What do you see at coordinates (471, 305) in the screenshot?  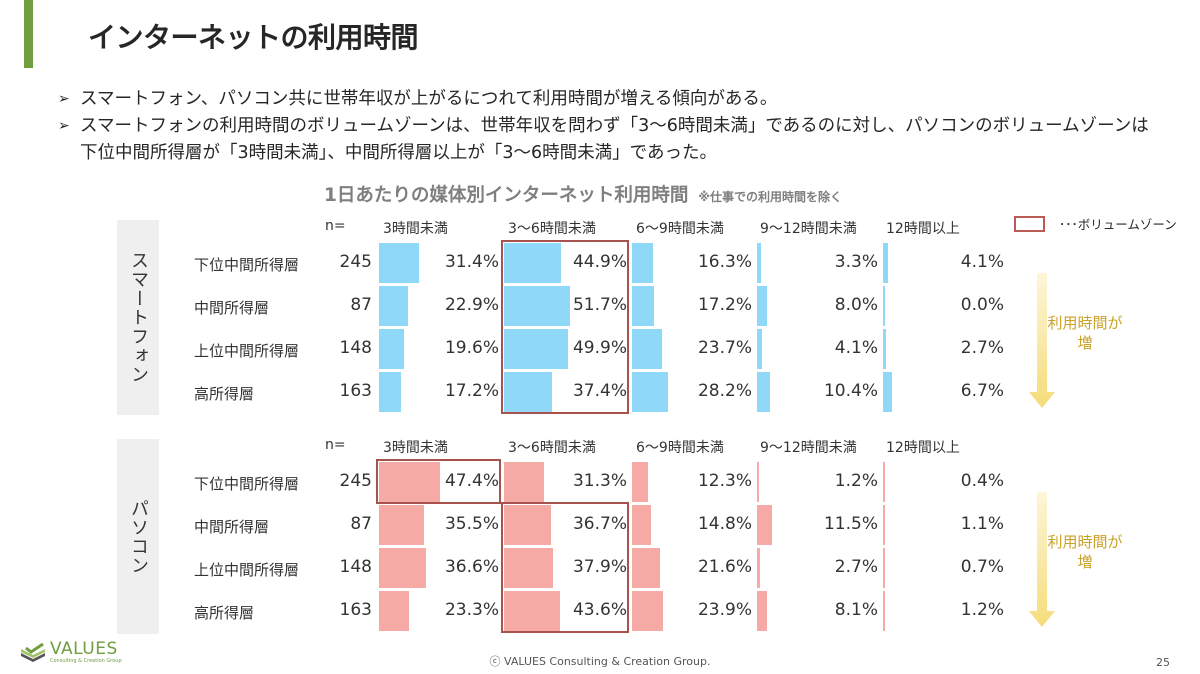 I see `percent-label: 22.9%` at bounding box center [471, 305].